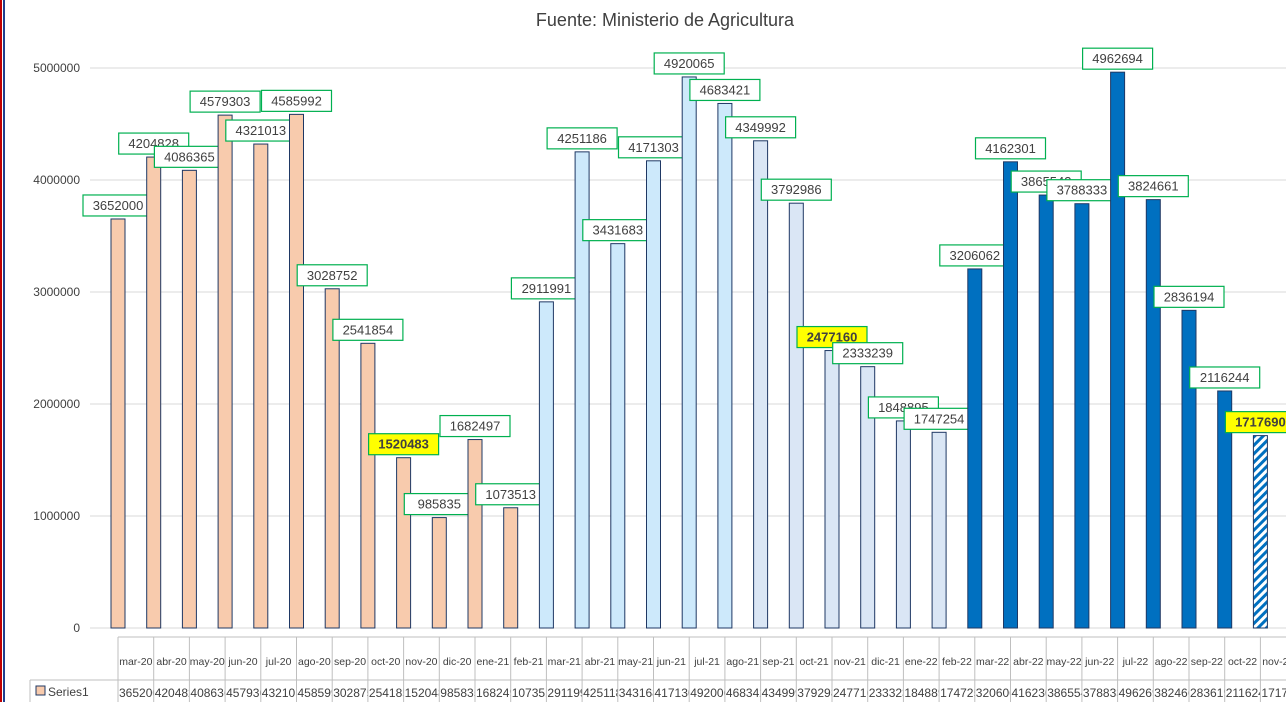 This screenshot has height=702, width=1286. Describe the element at coordinates (1177, 693) in the screenshot. I see `table-value: 3824661` at that location.